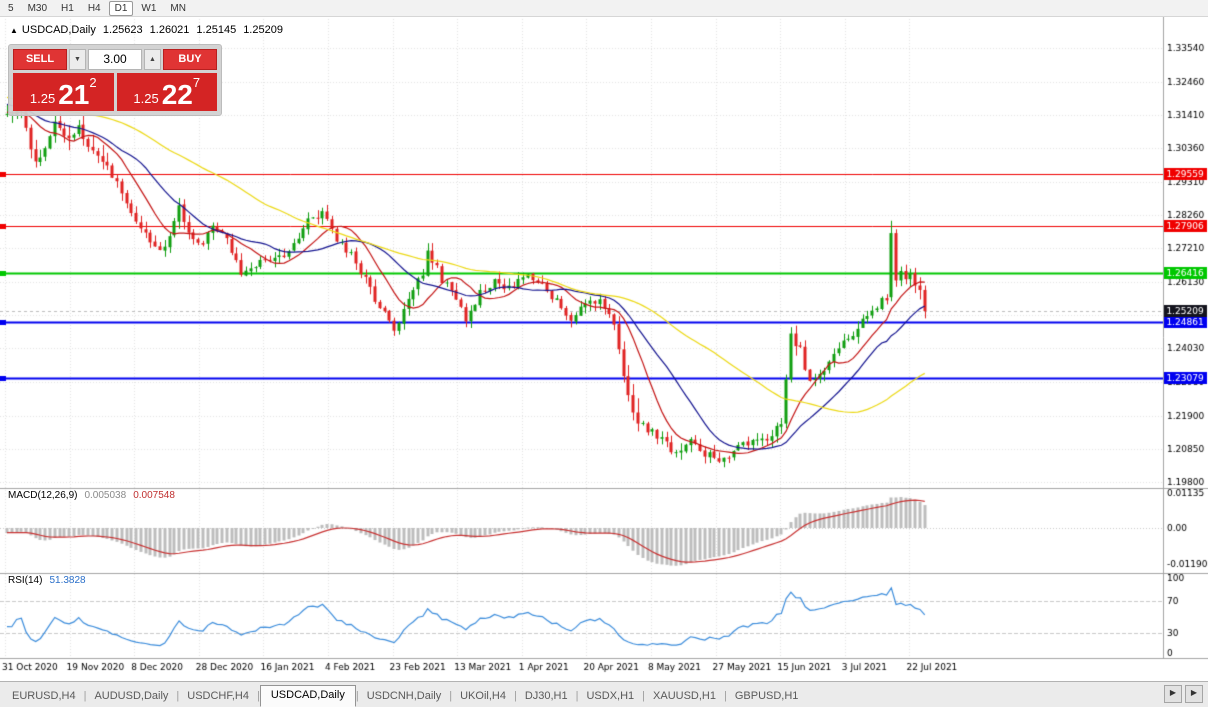  What do you see at coordinates (44, 696) in the screenshot?
I see `tab-eurusd-h4: EURUSD,H4` at bounding box center [44, 696].